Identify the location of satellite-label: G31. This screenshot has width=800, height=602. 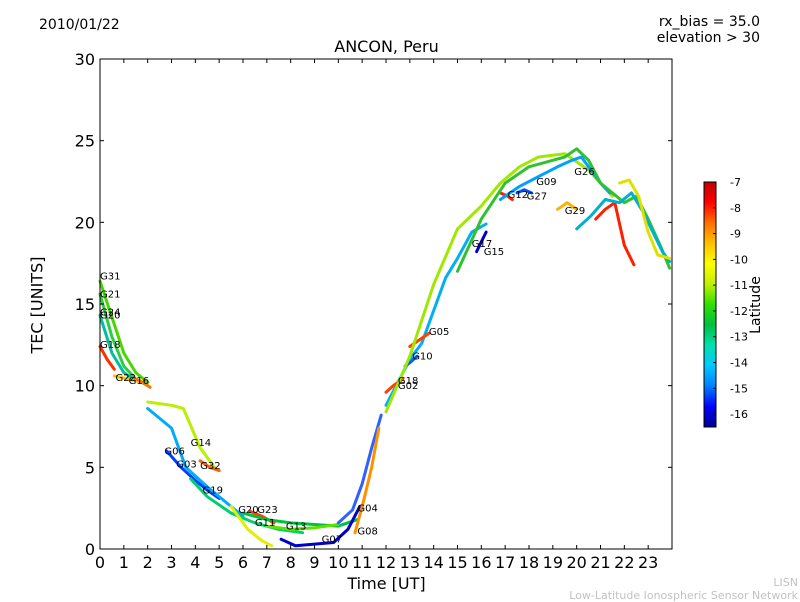
(110, 277).